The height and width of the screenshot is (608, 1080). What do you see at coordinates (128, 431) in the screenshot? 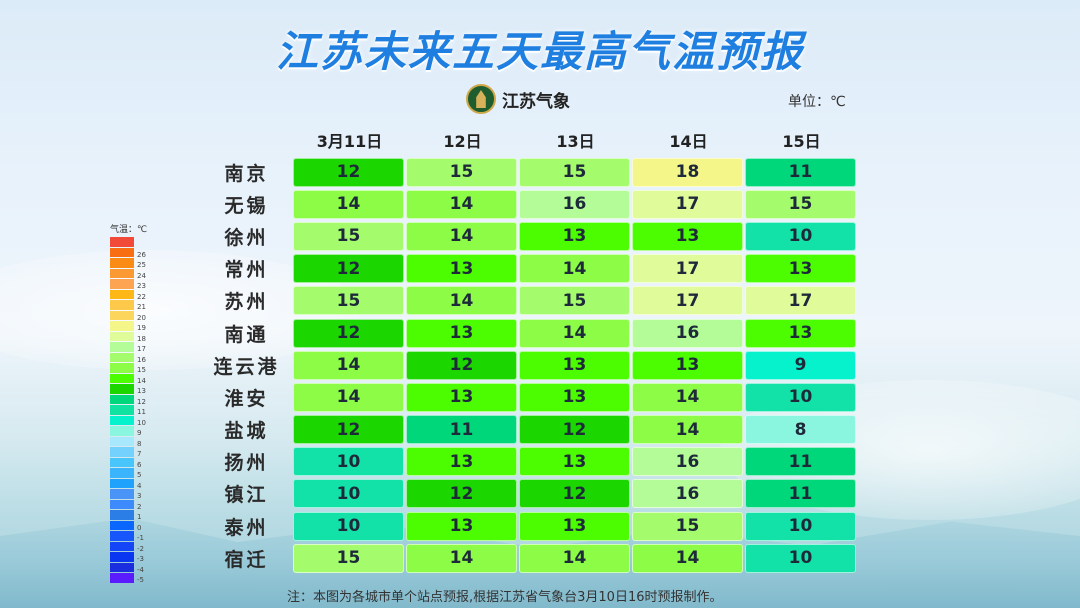
I see `legend-swatch: 9` at bounding box center [128, 431].